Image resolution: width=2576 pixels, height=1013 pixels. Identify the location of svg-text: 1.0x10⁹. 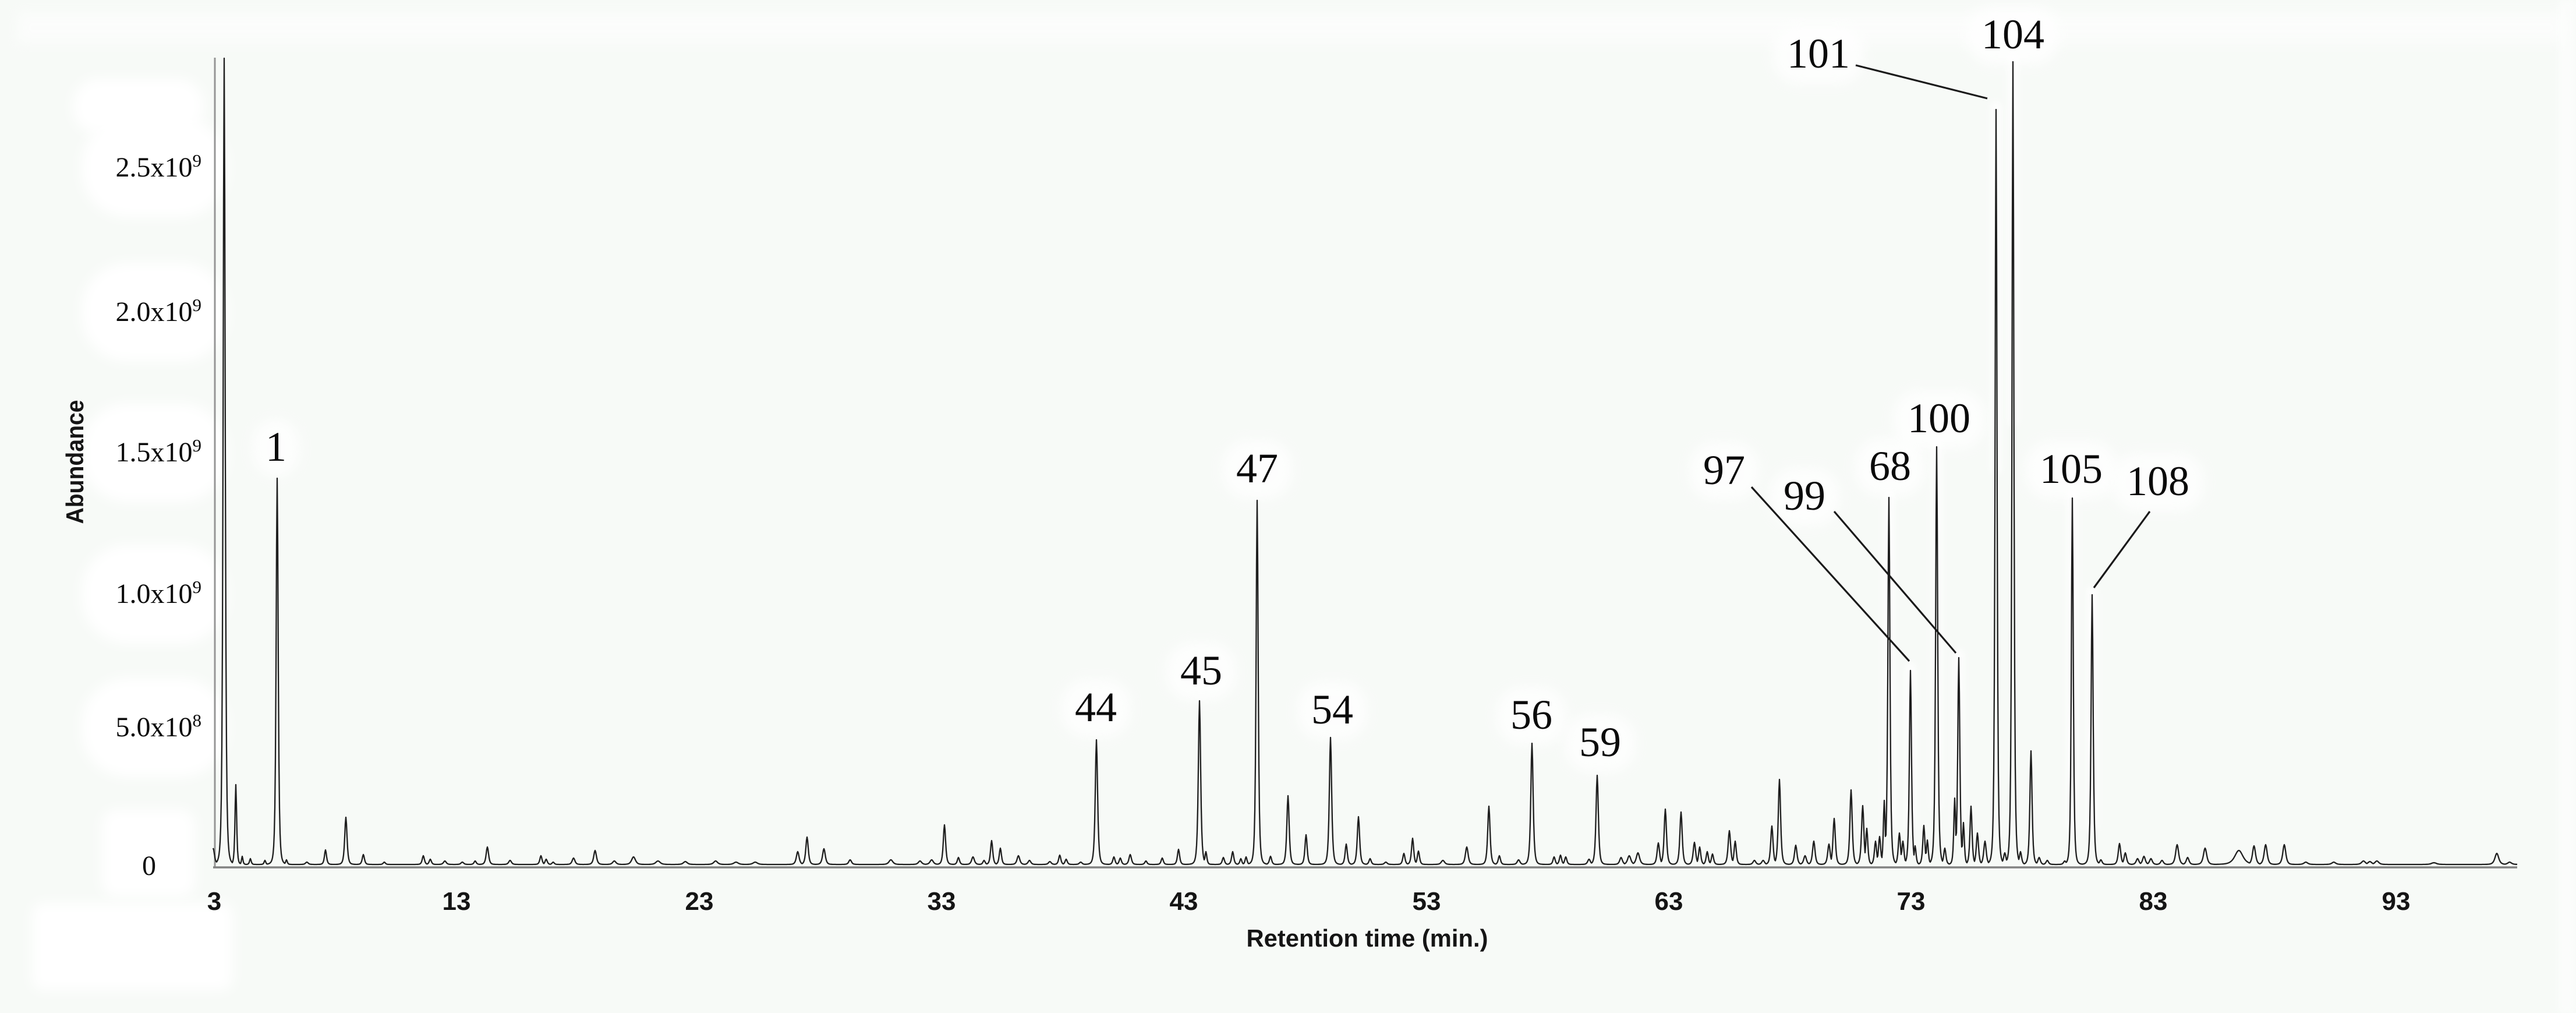
(159, 593).